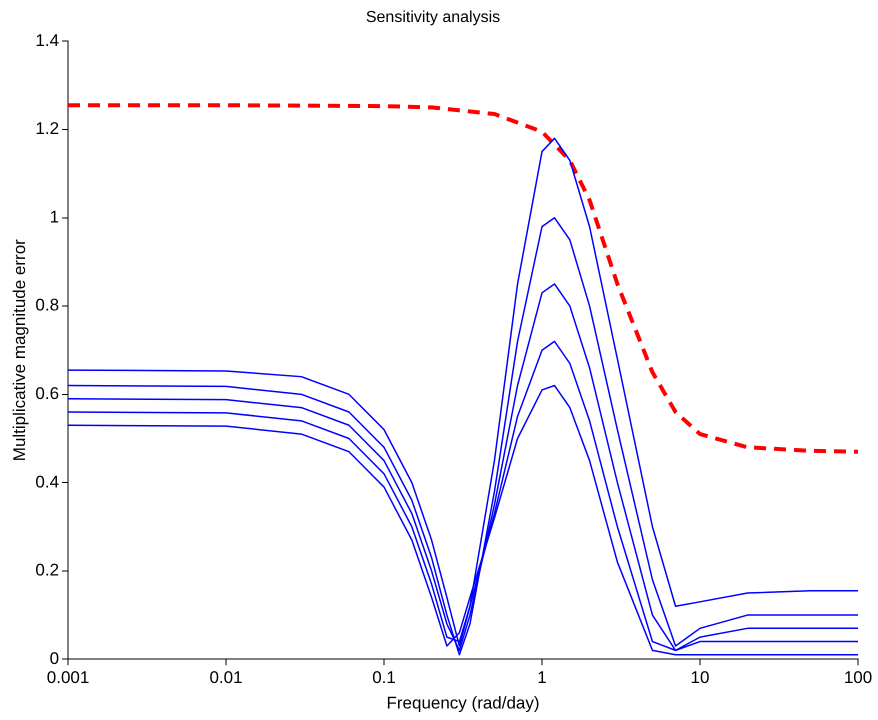 Image resolution: width=878 pixels, height=720 pixels. I want to click on y-tick-label: 1.4, so click(47, 40).